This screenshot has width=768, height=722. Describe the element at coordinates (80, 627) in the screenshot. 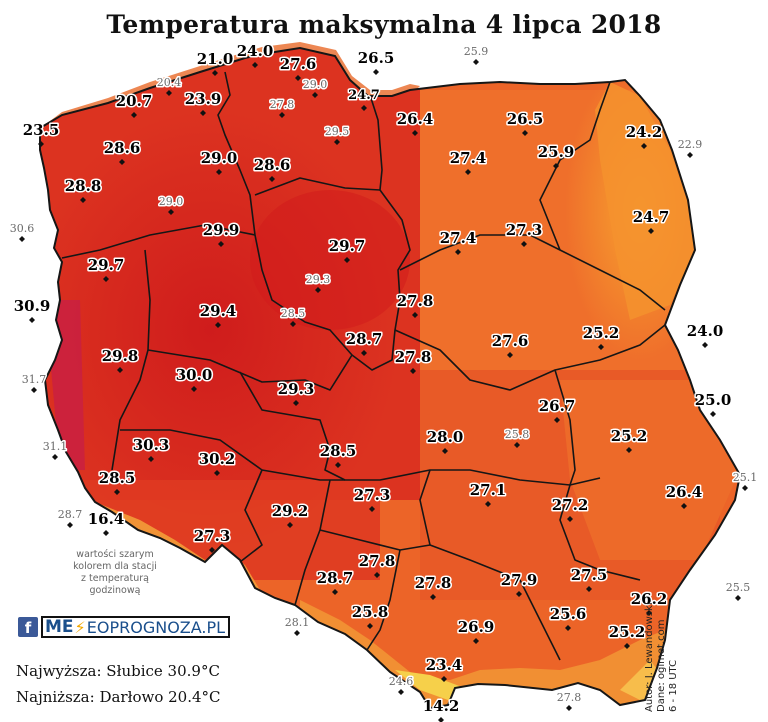

I see `lightning-icon: ⚡` at that location.